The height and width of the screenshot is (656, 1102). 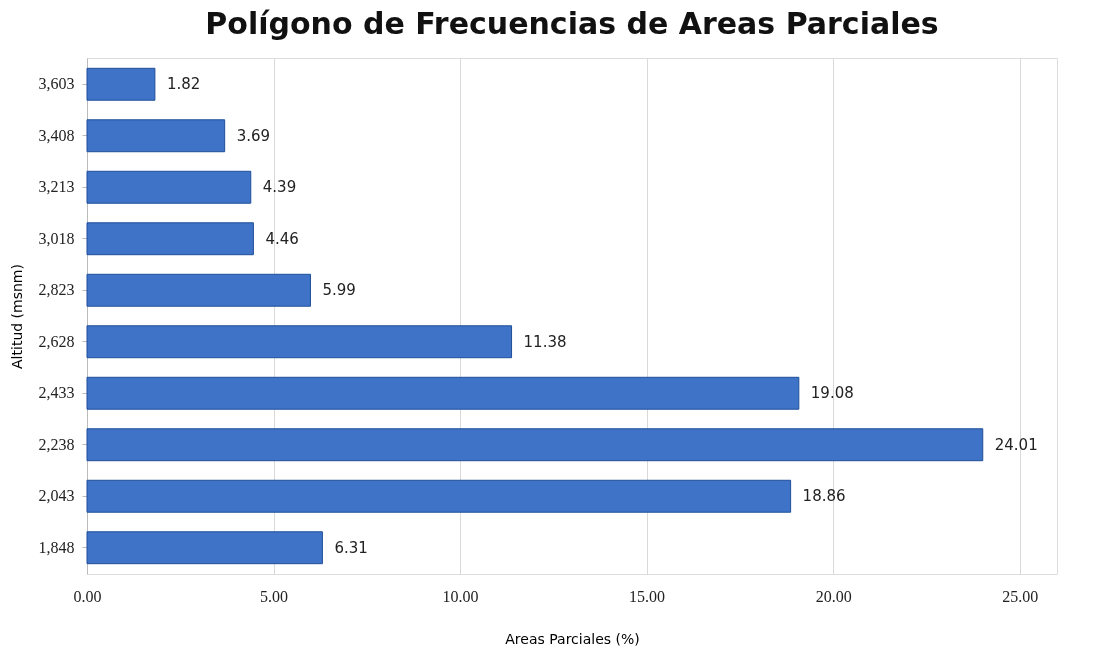 What do you see at coordinates (832, 393) in the screenshot?
I see `data-label: 19.08` at bounding box center [832, 393].